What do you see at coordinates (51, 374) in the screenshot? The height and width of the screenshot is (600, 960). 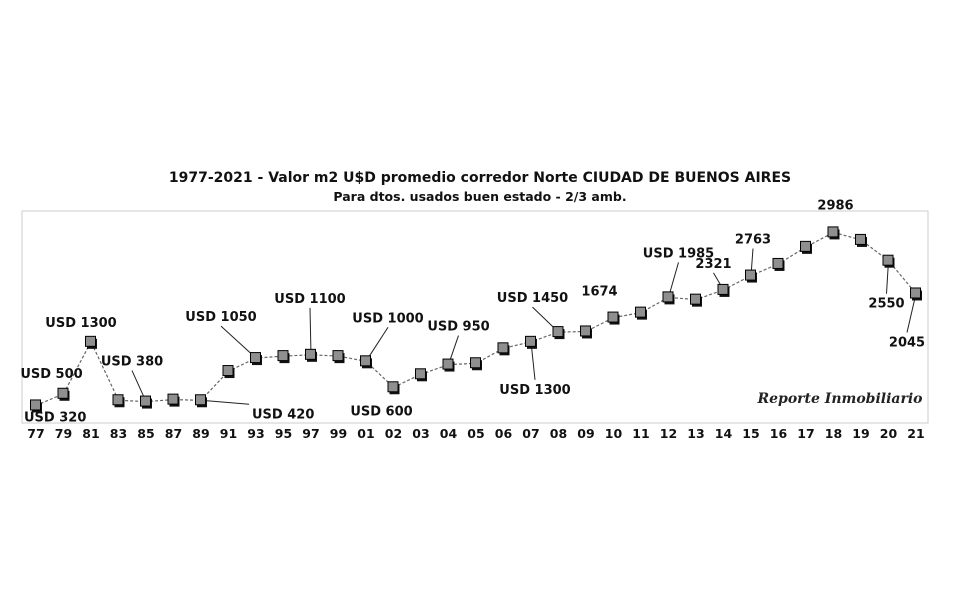 I see `data-label: USD 500` at bounding box center [51, 374].